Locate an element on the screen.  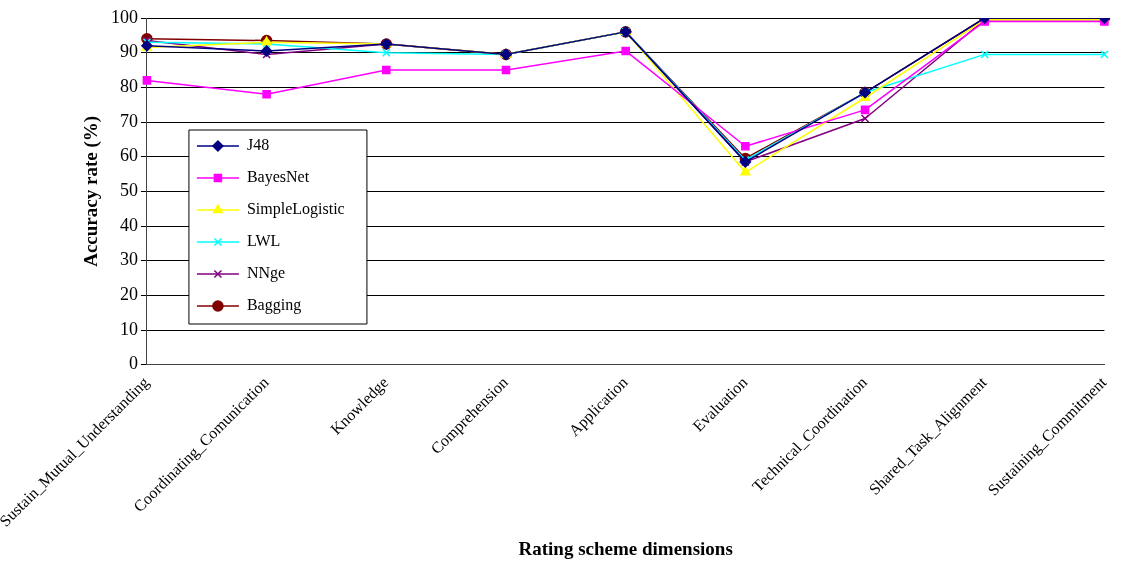
legend-label: BayesNet is located at coordinates (278, 177).